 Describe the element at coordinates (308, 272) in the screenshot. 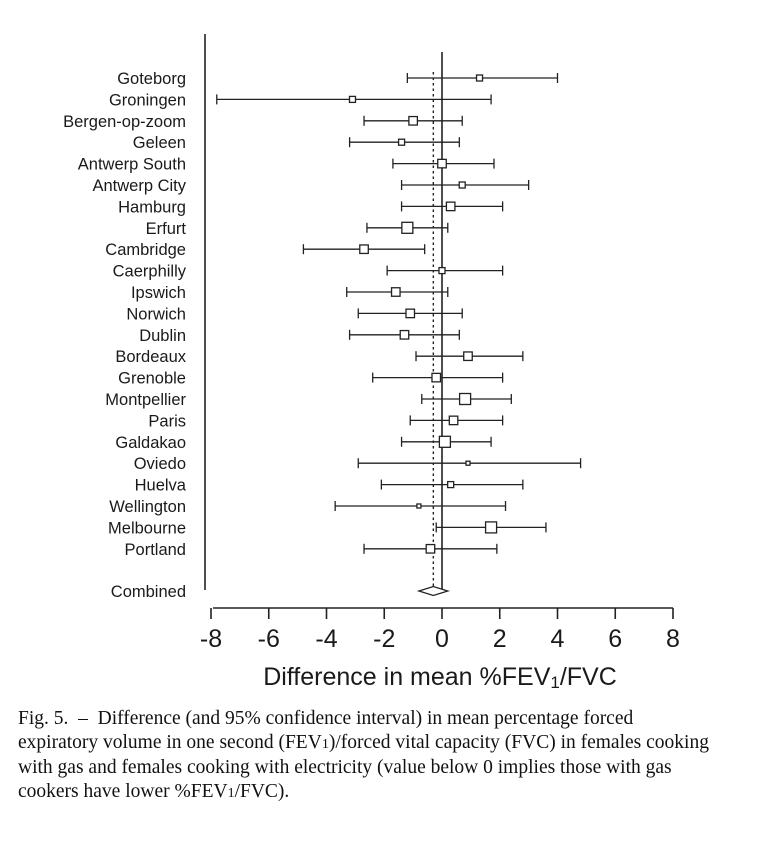

I see `study-row: Caerphilly` at that location.